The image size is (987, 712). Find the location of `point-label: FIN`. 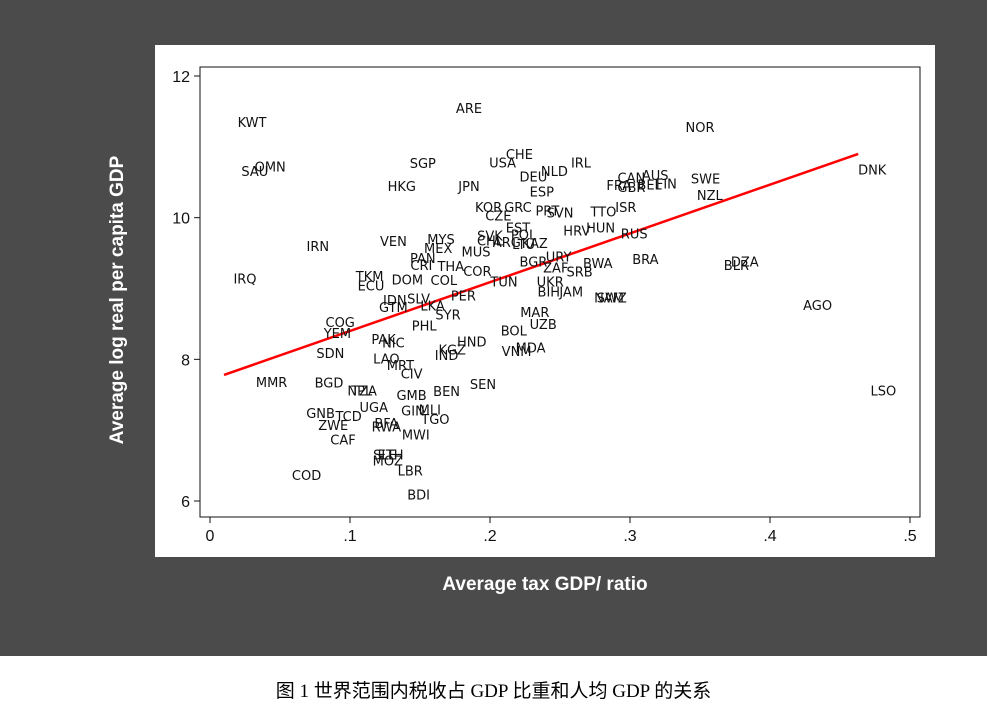

point-label: FIN is located at coordinates (666, 185).